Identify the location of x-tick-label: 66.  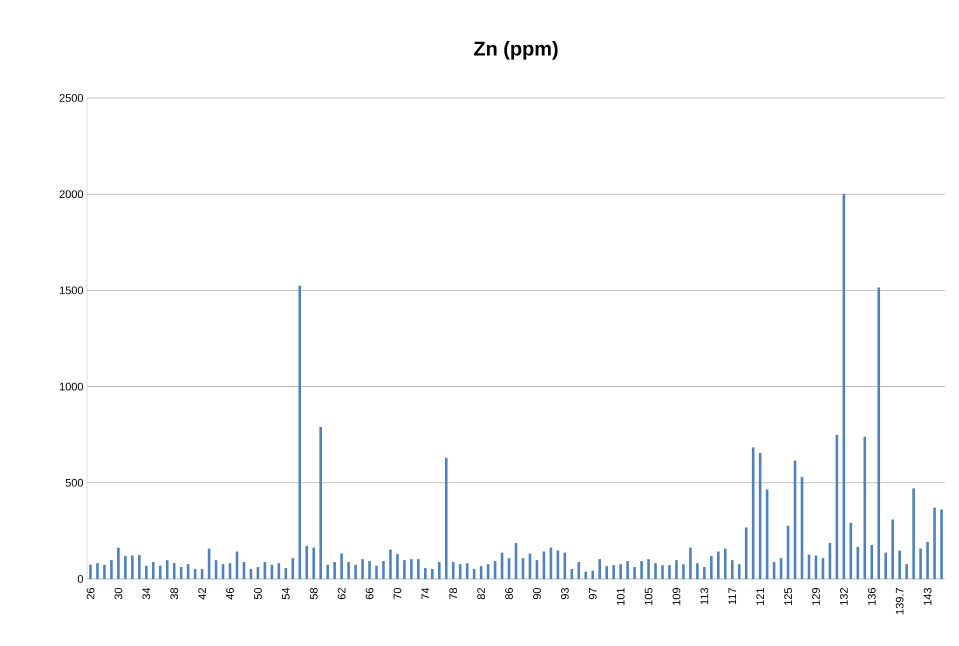
(370, 594).